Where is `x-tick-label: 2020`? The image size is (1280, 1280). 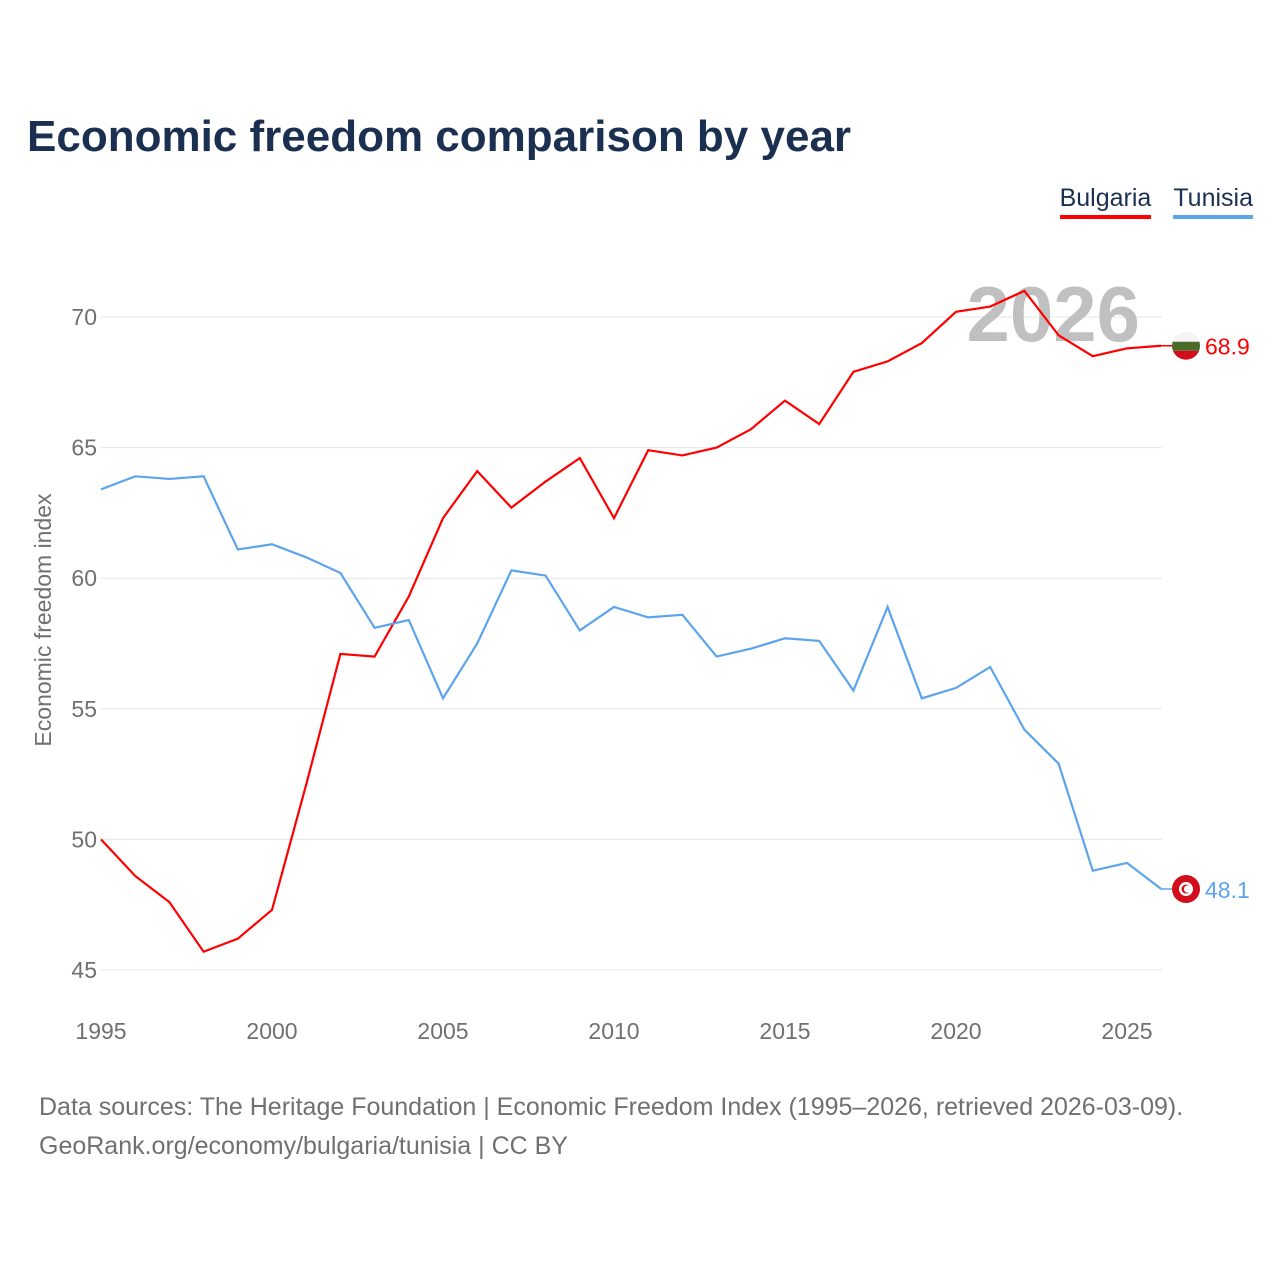 x-tick-label: 2020 is located at coordinates (955, 1031).